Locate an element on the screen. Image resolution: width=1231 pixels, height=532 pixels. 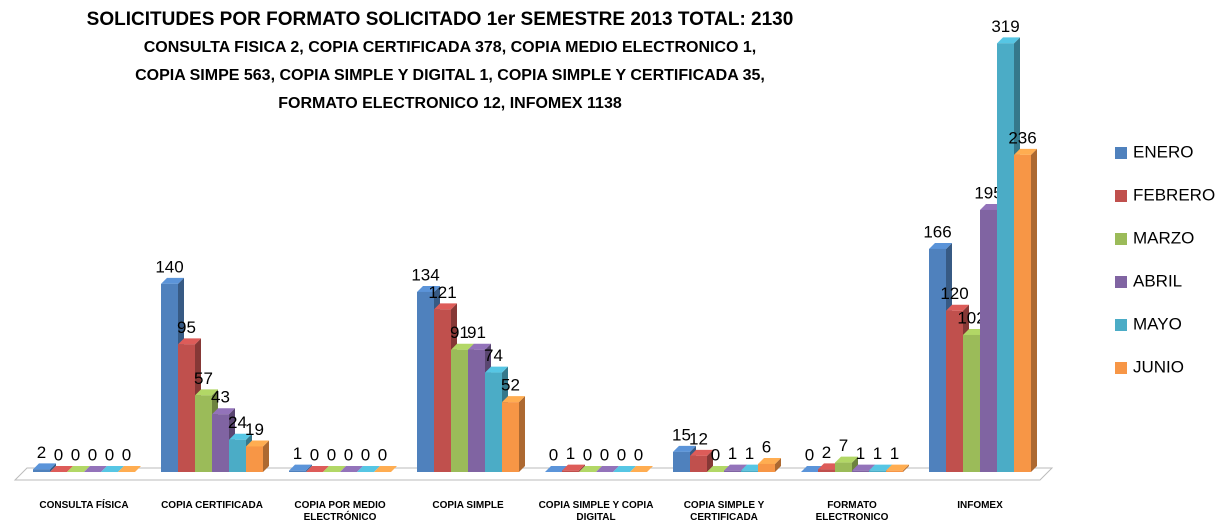
value-label: 236 is located at coordinates (1022, 137).